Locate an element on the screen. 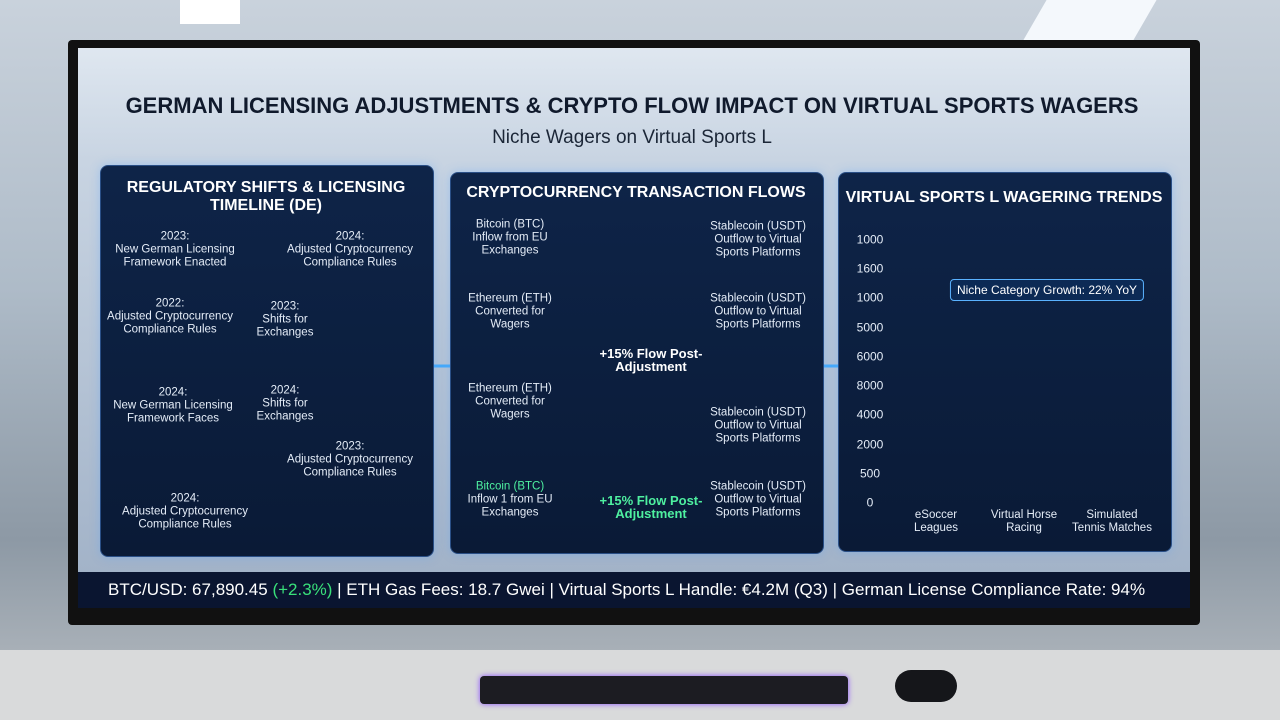 The height and width of the screenshot is (720, 1280). ticker-item: | German License Compliance Rate: 94% is located at coordinates (989, 589).